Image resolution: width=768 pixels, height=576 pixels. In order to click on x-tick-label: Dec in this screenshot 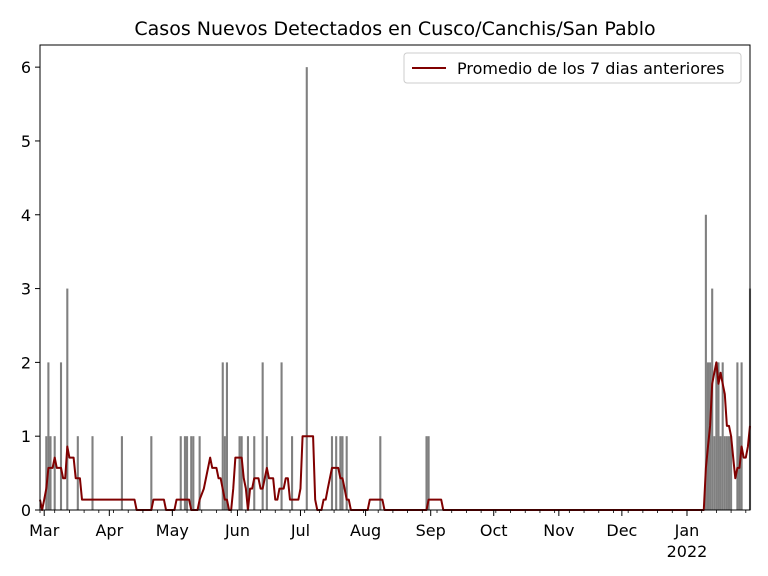, I will do `click(621, 530)`.